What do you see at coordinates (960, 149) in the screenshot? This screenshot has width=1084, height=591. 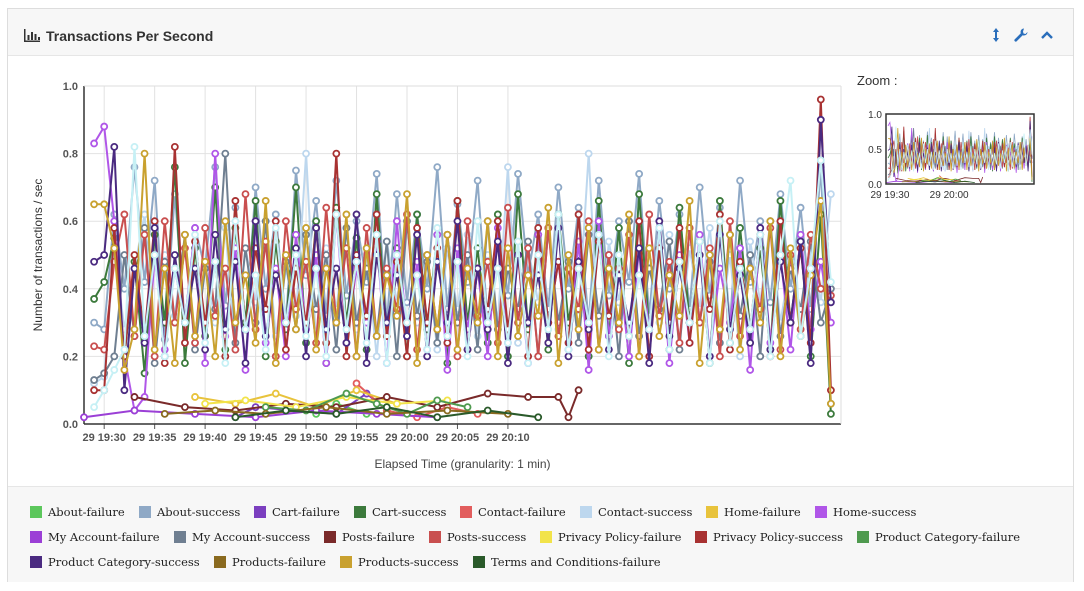 I see `zoom-selection-frame` at bounding box center [960, 149].